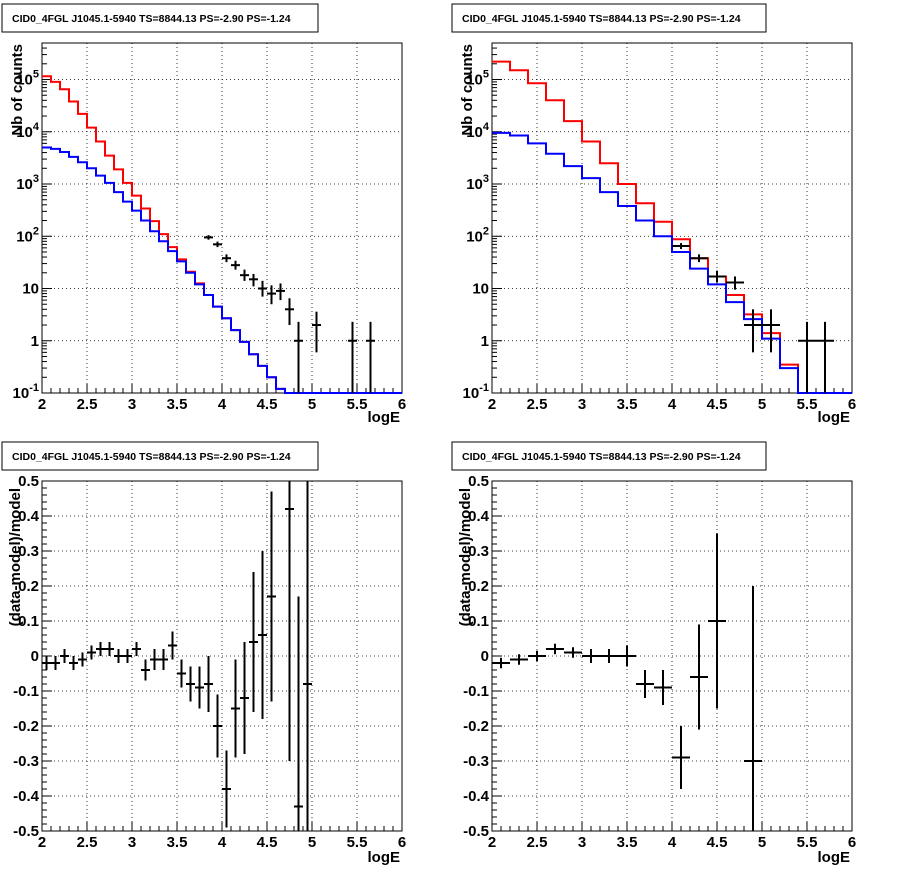 The image size is (898, 875). Describe the element at coordinates (476, 761) in the screenshot. I see `y-tick-label: -0.3` at that location.